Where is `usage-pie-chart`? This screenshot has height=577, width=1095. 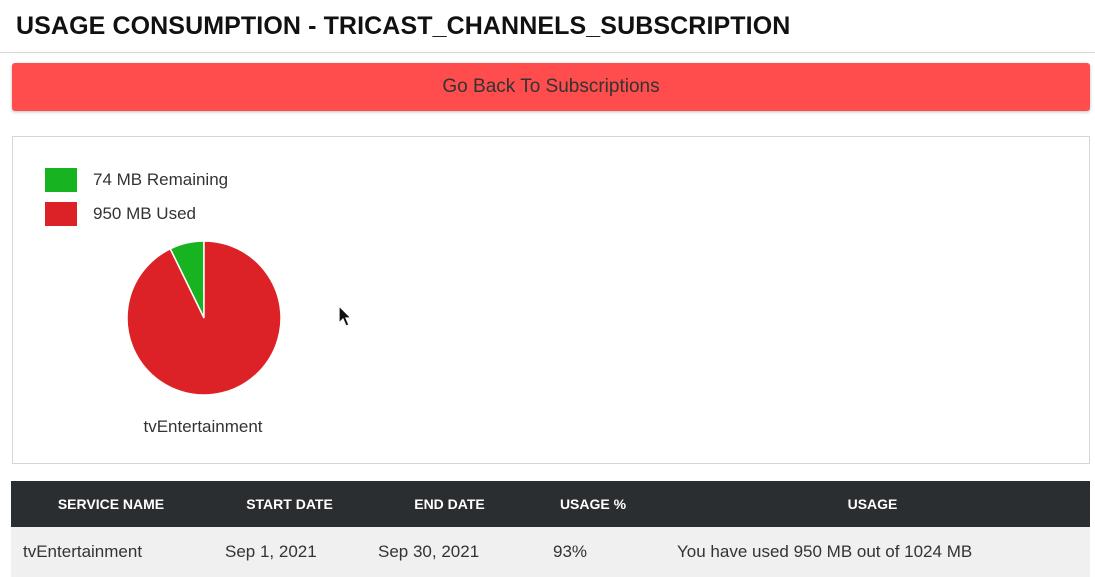
usage-pie-chart is located at coordinates (204, 318).